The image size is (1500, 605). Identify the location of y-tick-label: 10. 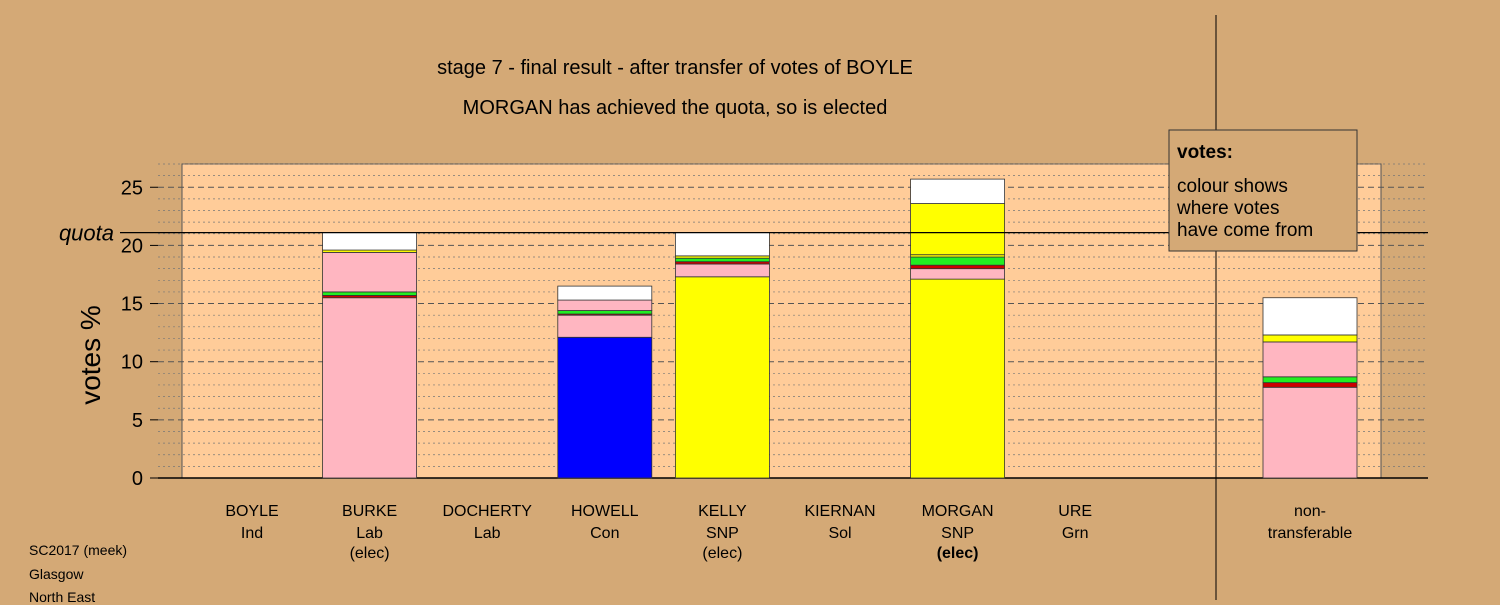
(132, 363).